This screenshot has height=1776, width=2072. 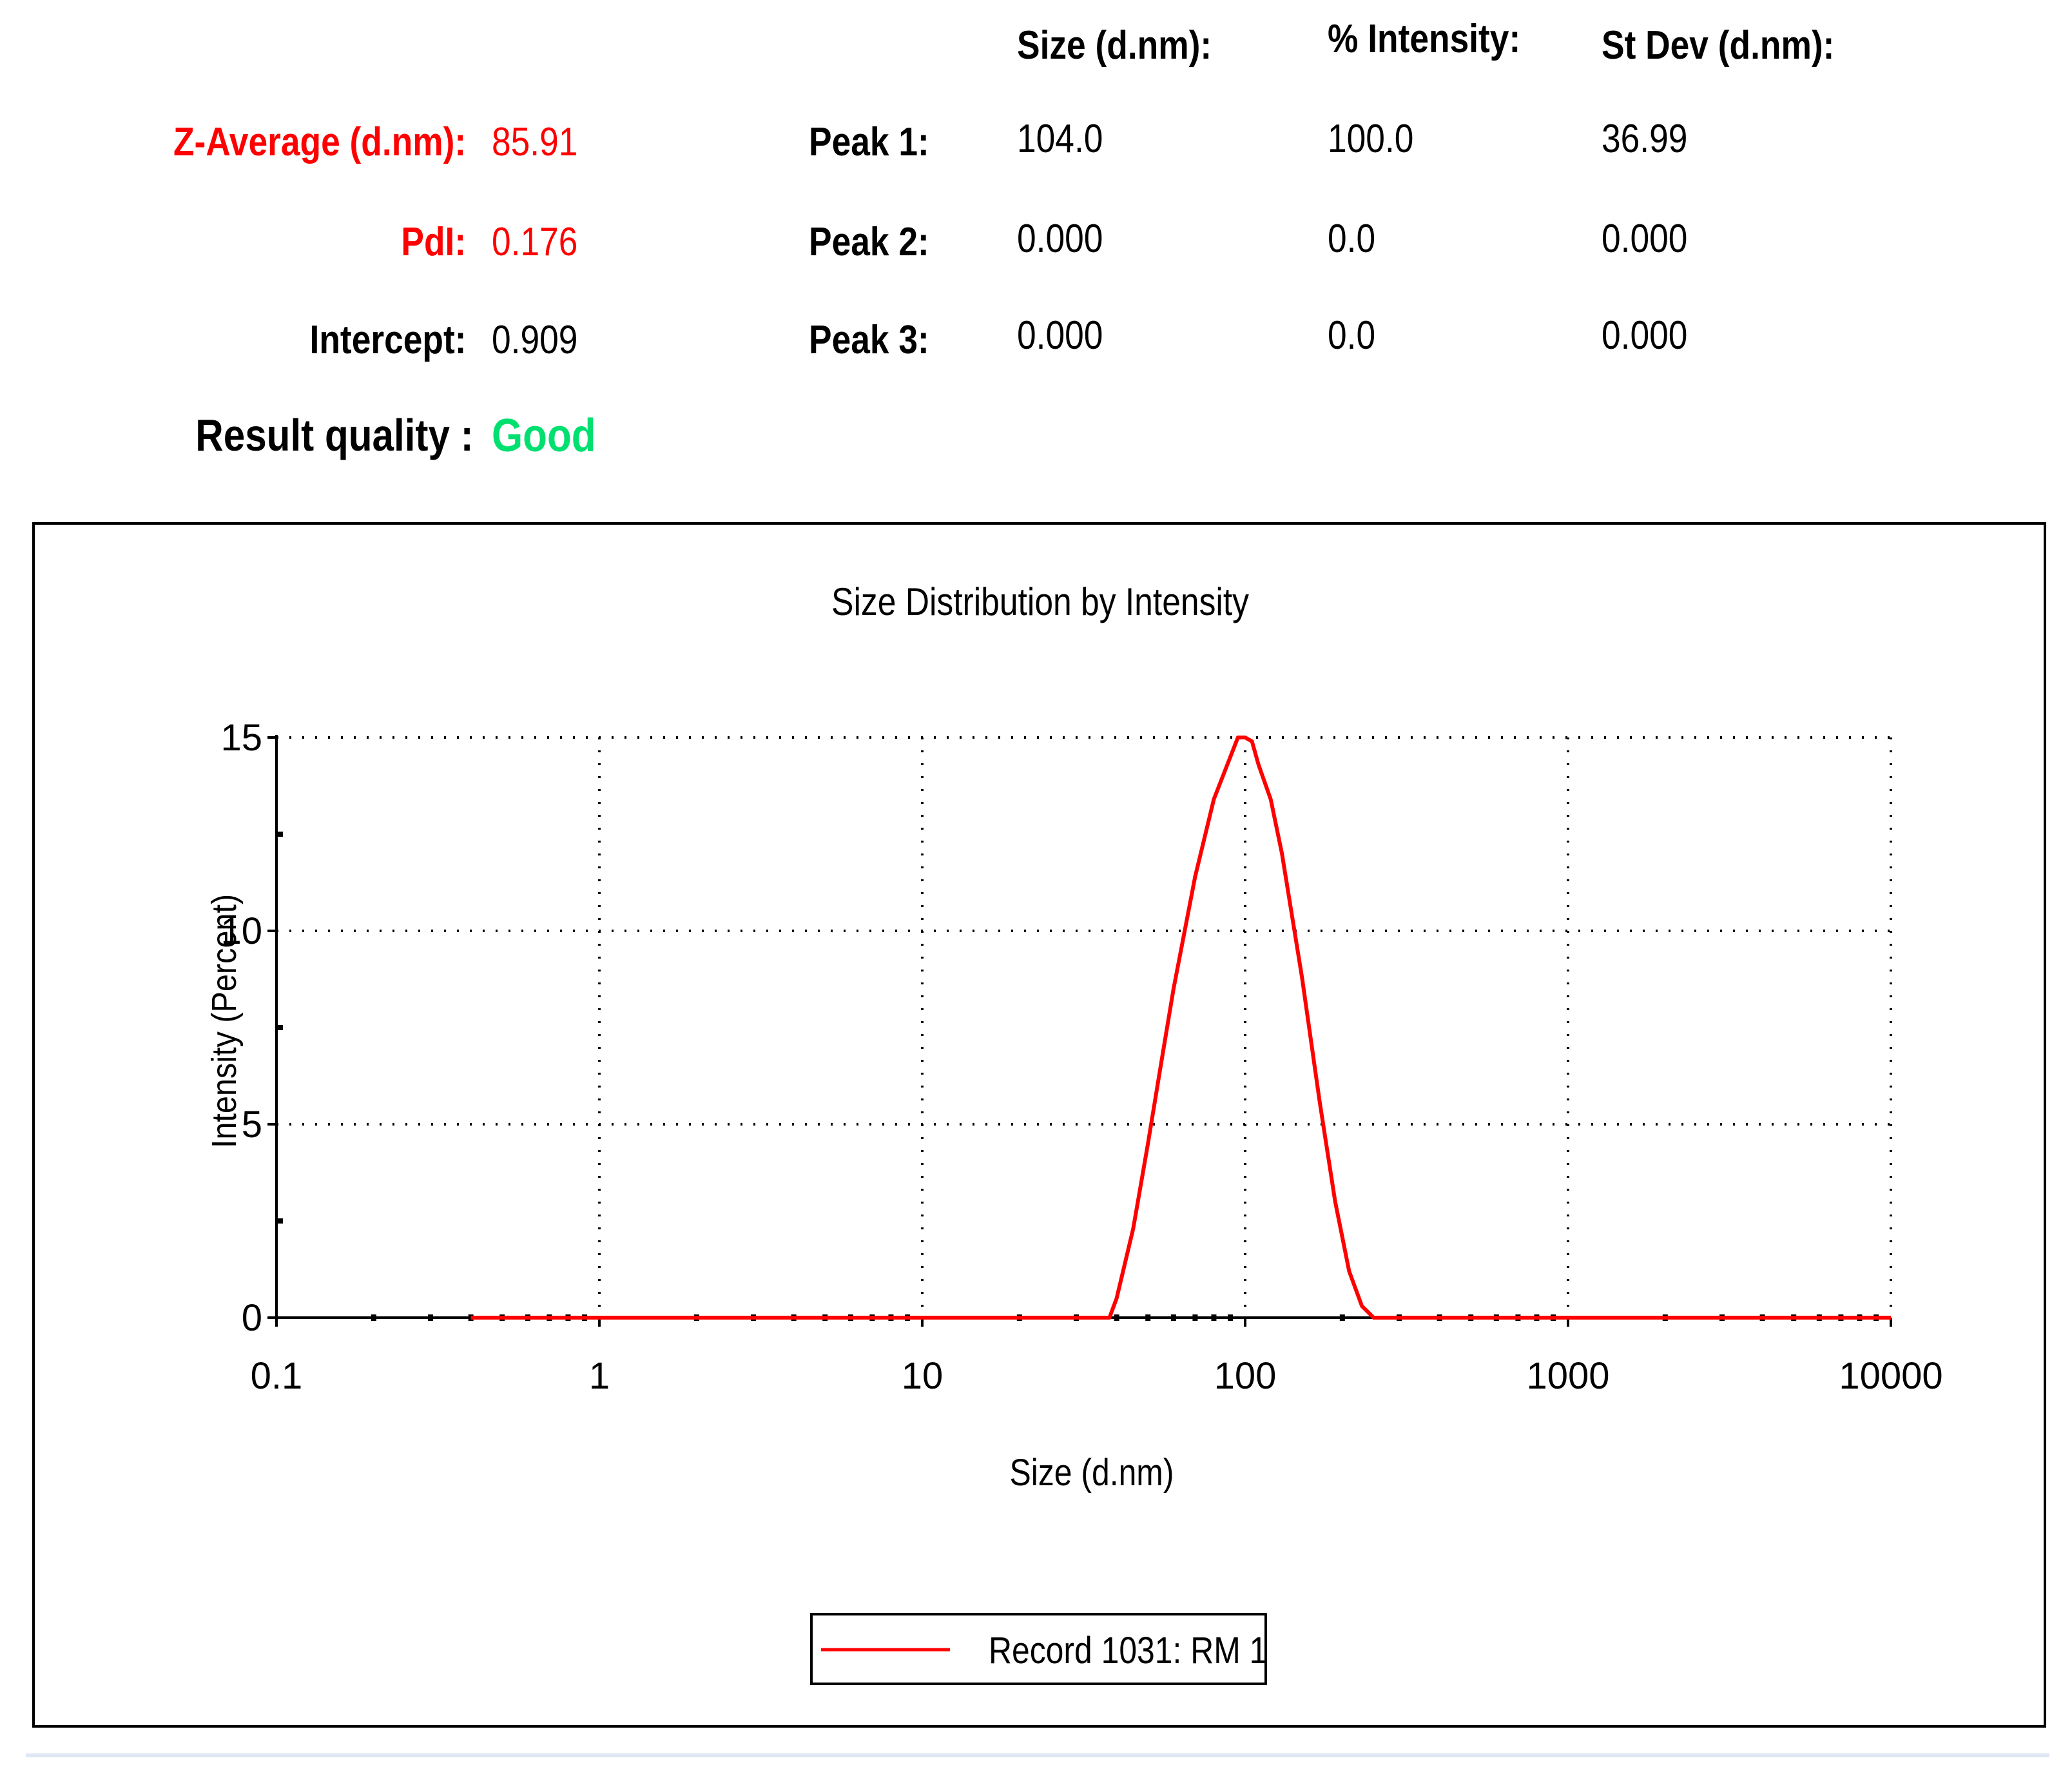 What do you see at coordinates (869, 242) in the screenshot?
I see `peak-2-label: Peak 2:` at bounding box center [869, 242].